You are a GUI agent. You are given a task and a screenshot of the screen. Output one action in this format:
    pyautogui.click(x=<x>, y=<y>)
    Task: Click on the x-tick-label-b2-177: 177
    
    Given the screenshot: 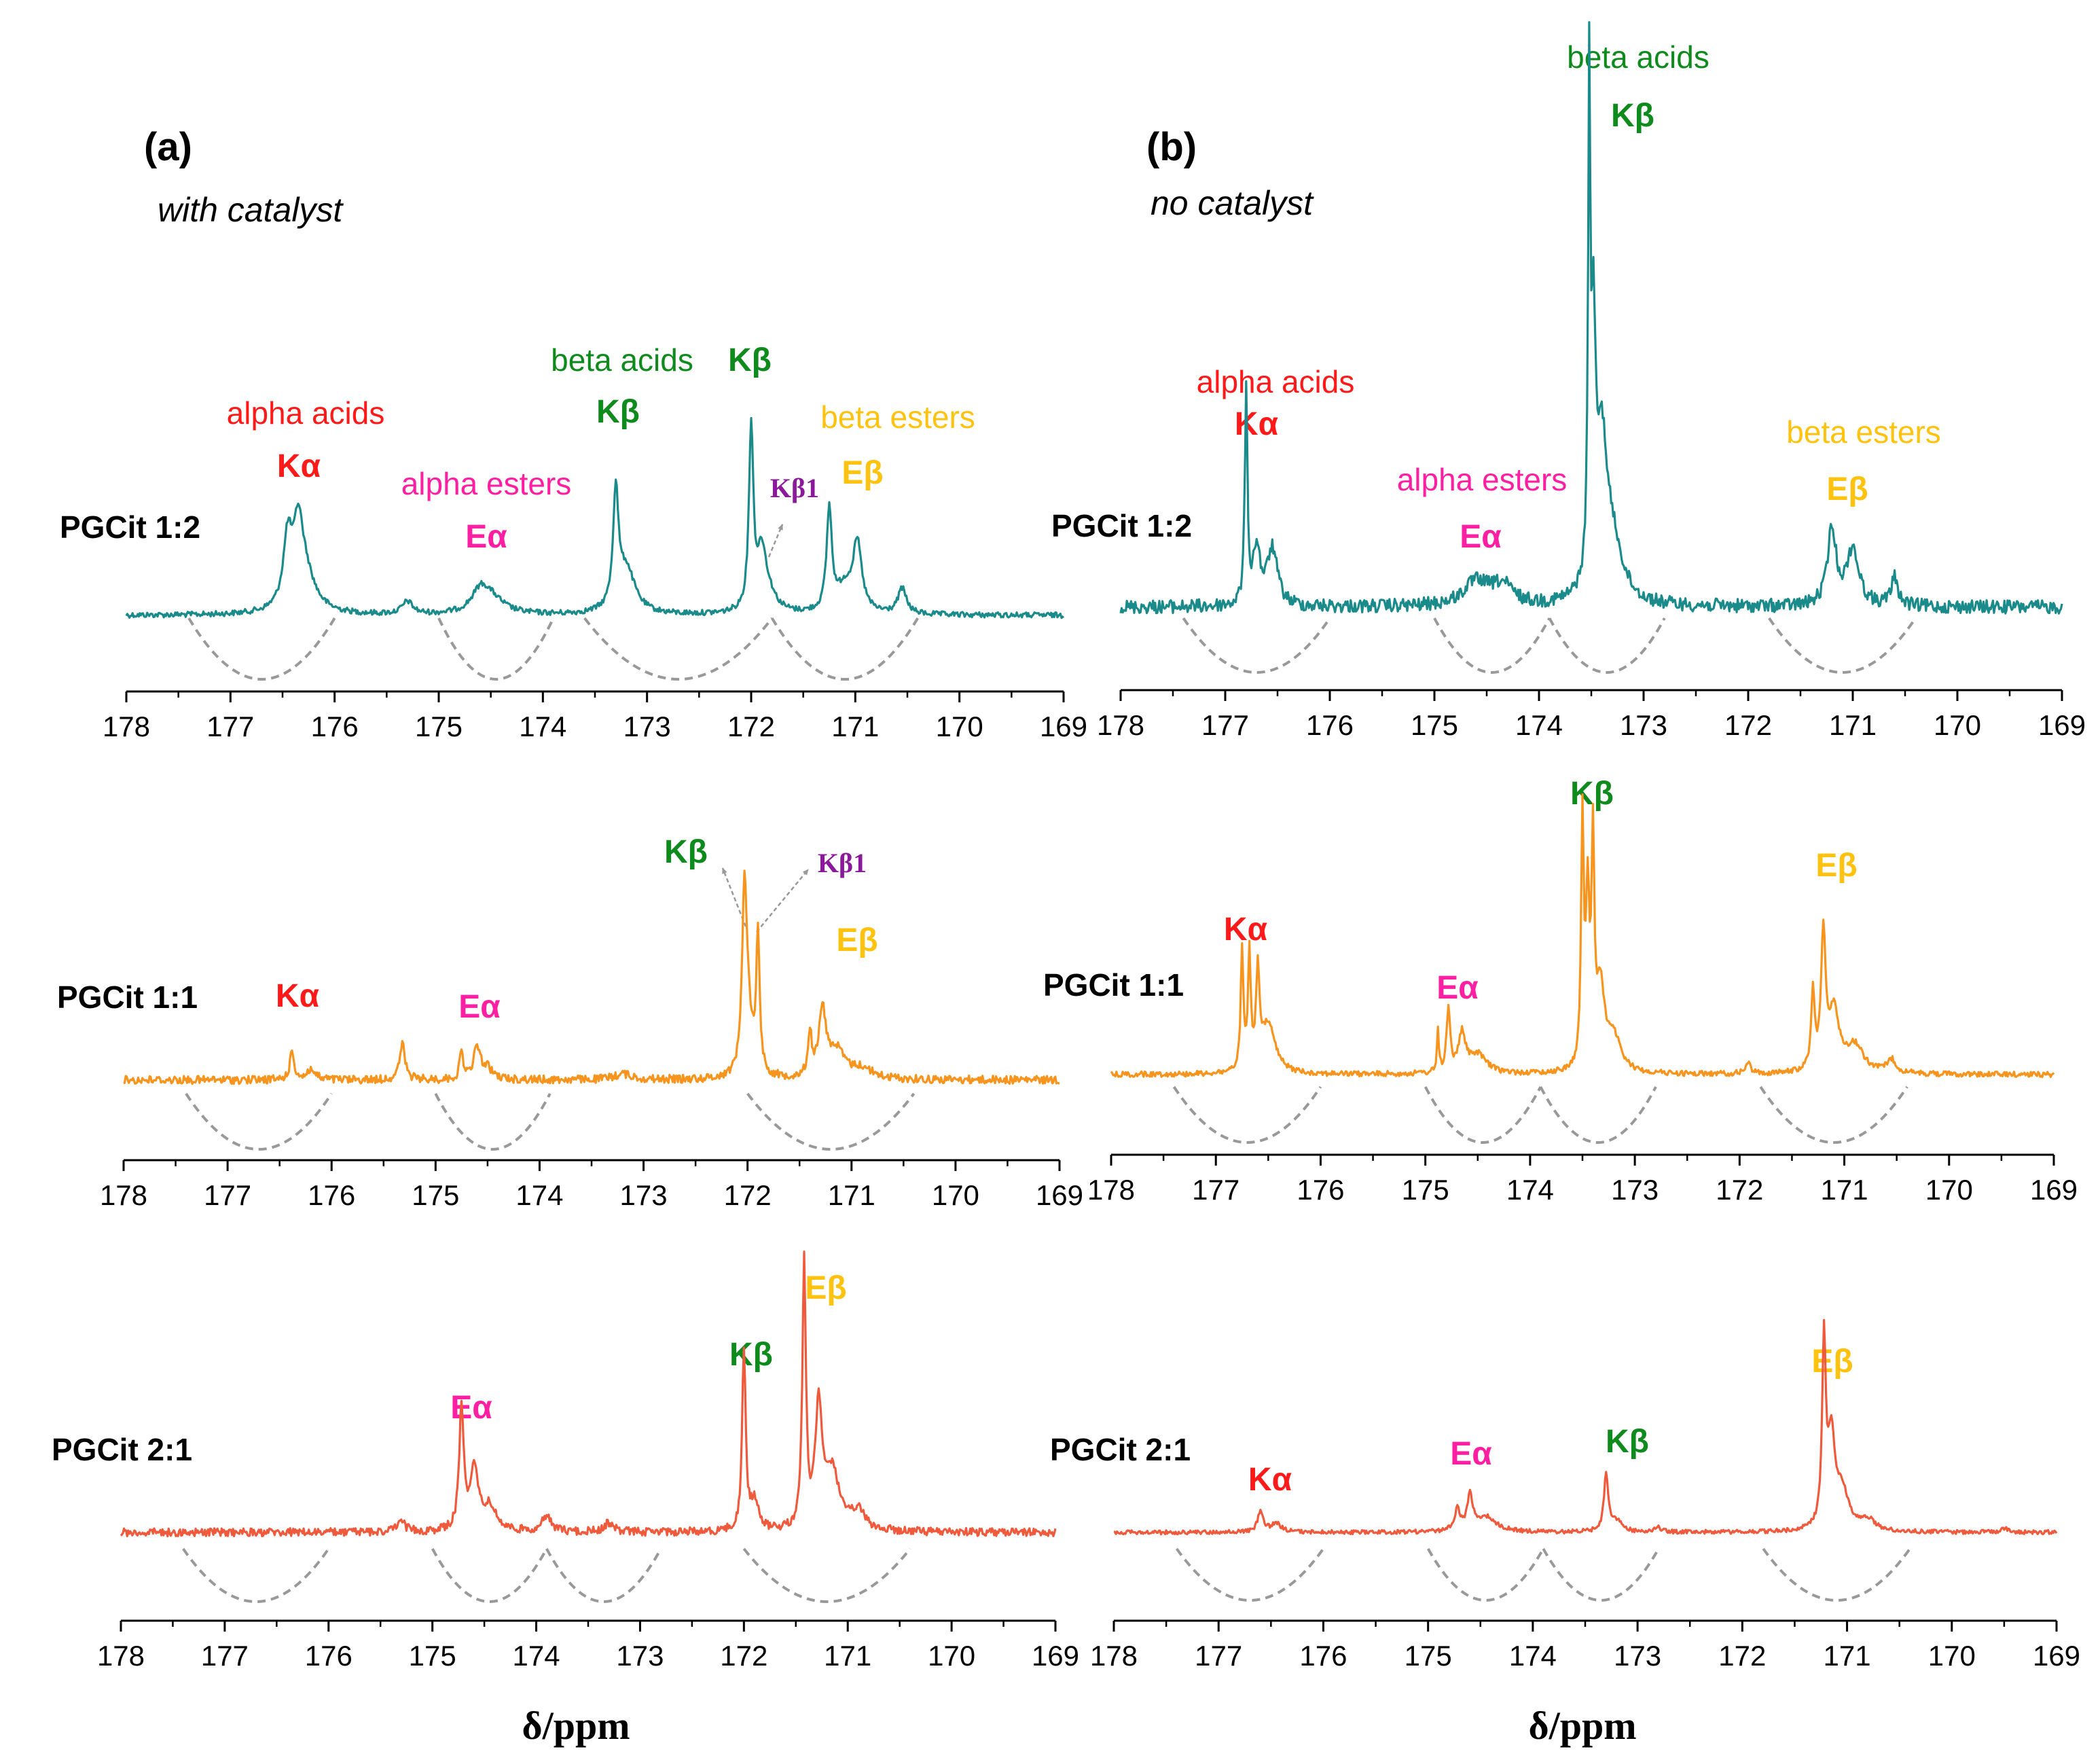 What is the action you would take?
    pyautogui.click(x=1215, y=1190)
    